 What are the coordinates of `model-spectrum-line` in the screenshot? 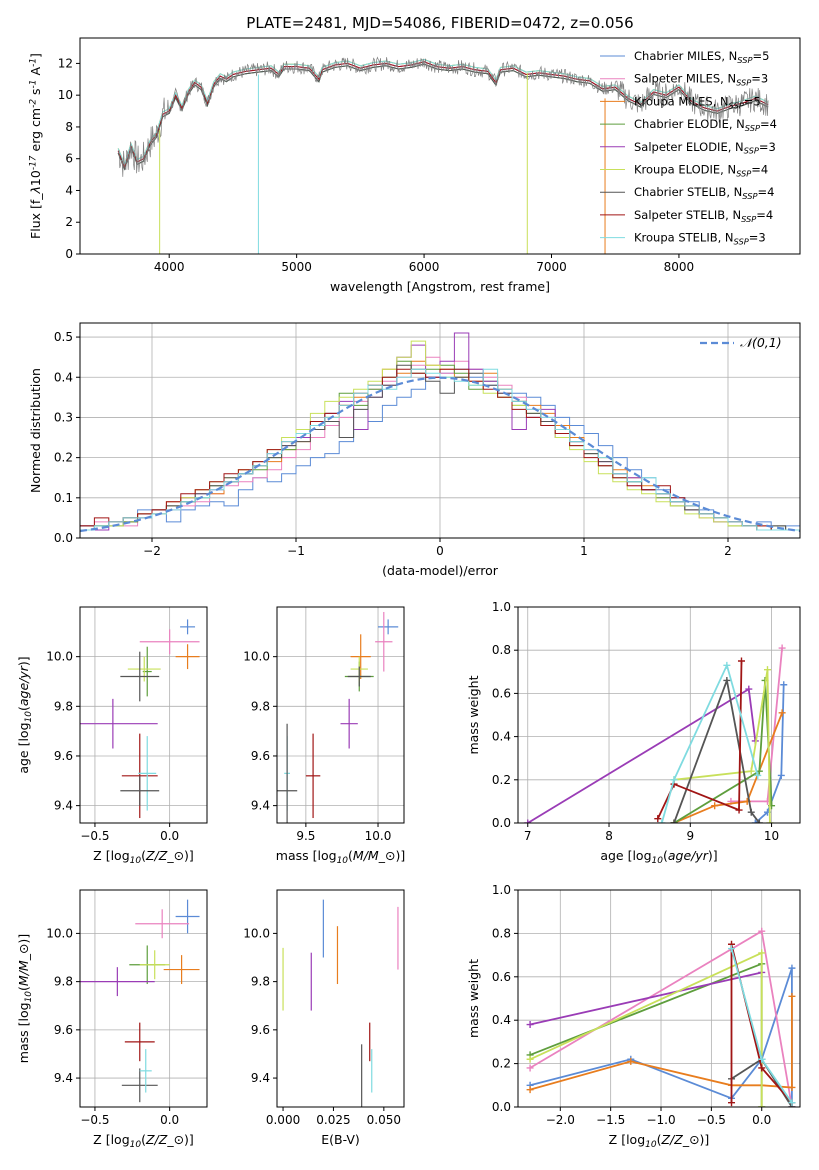 It's located at (443, 117).